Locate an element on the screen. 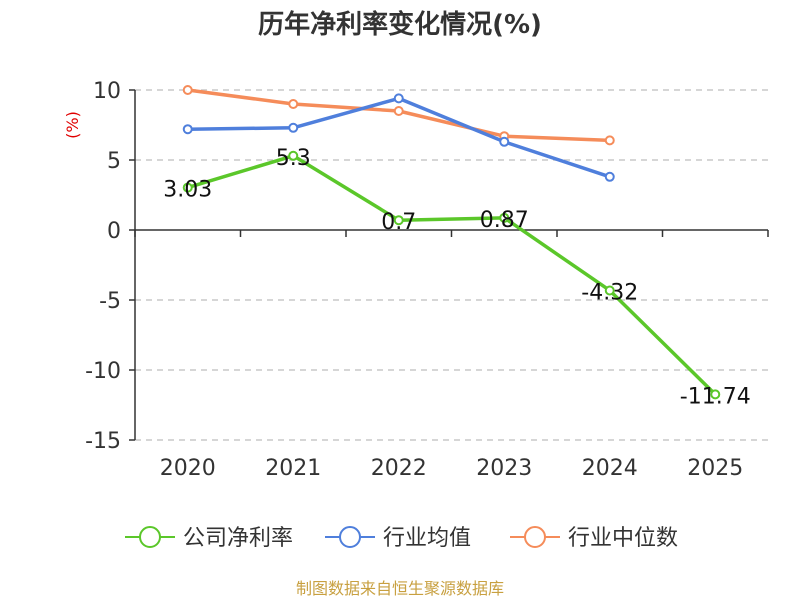 This screenshot has width=800, height=600. x-tick-label: 2022 is located at coordinates (399, 468).